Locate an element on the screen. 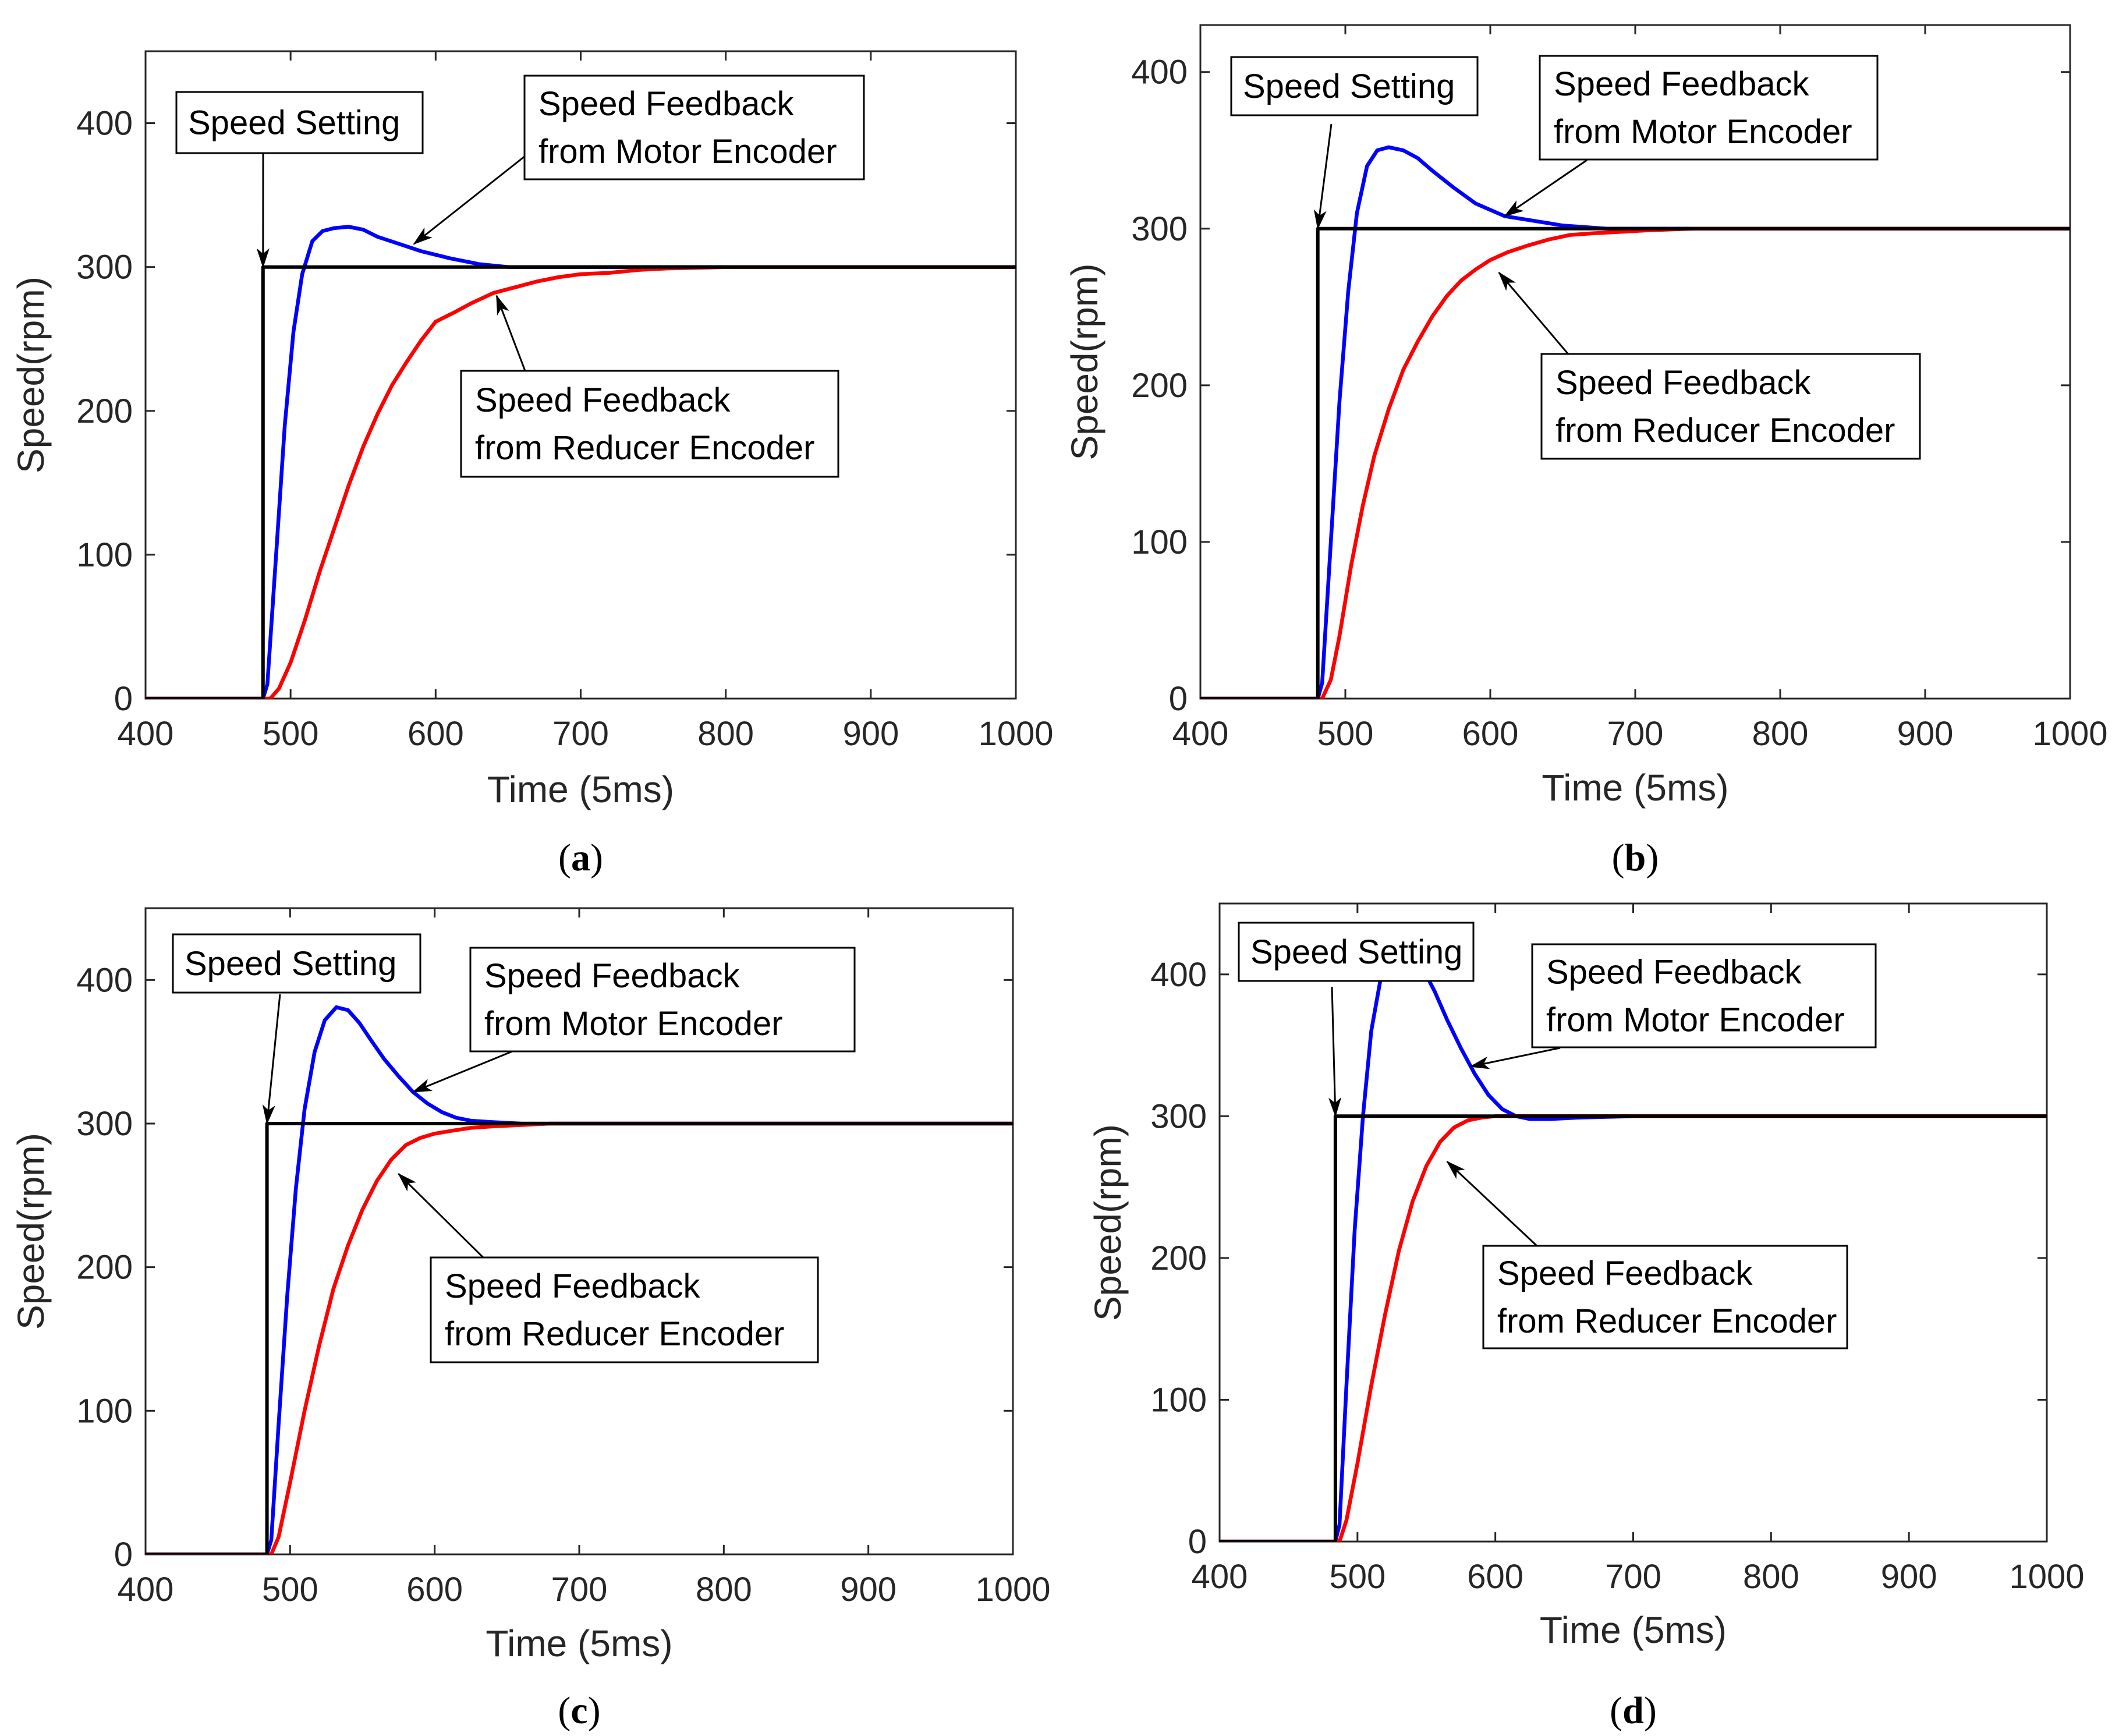 The height and width of the screenshot is (1736, 2119). caption-letter: d is located at coordinates (1633, 1710).